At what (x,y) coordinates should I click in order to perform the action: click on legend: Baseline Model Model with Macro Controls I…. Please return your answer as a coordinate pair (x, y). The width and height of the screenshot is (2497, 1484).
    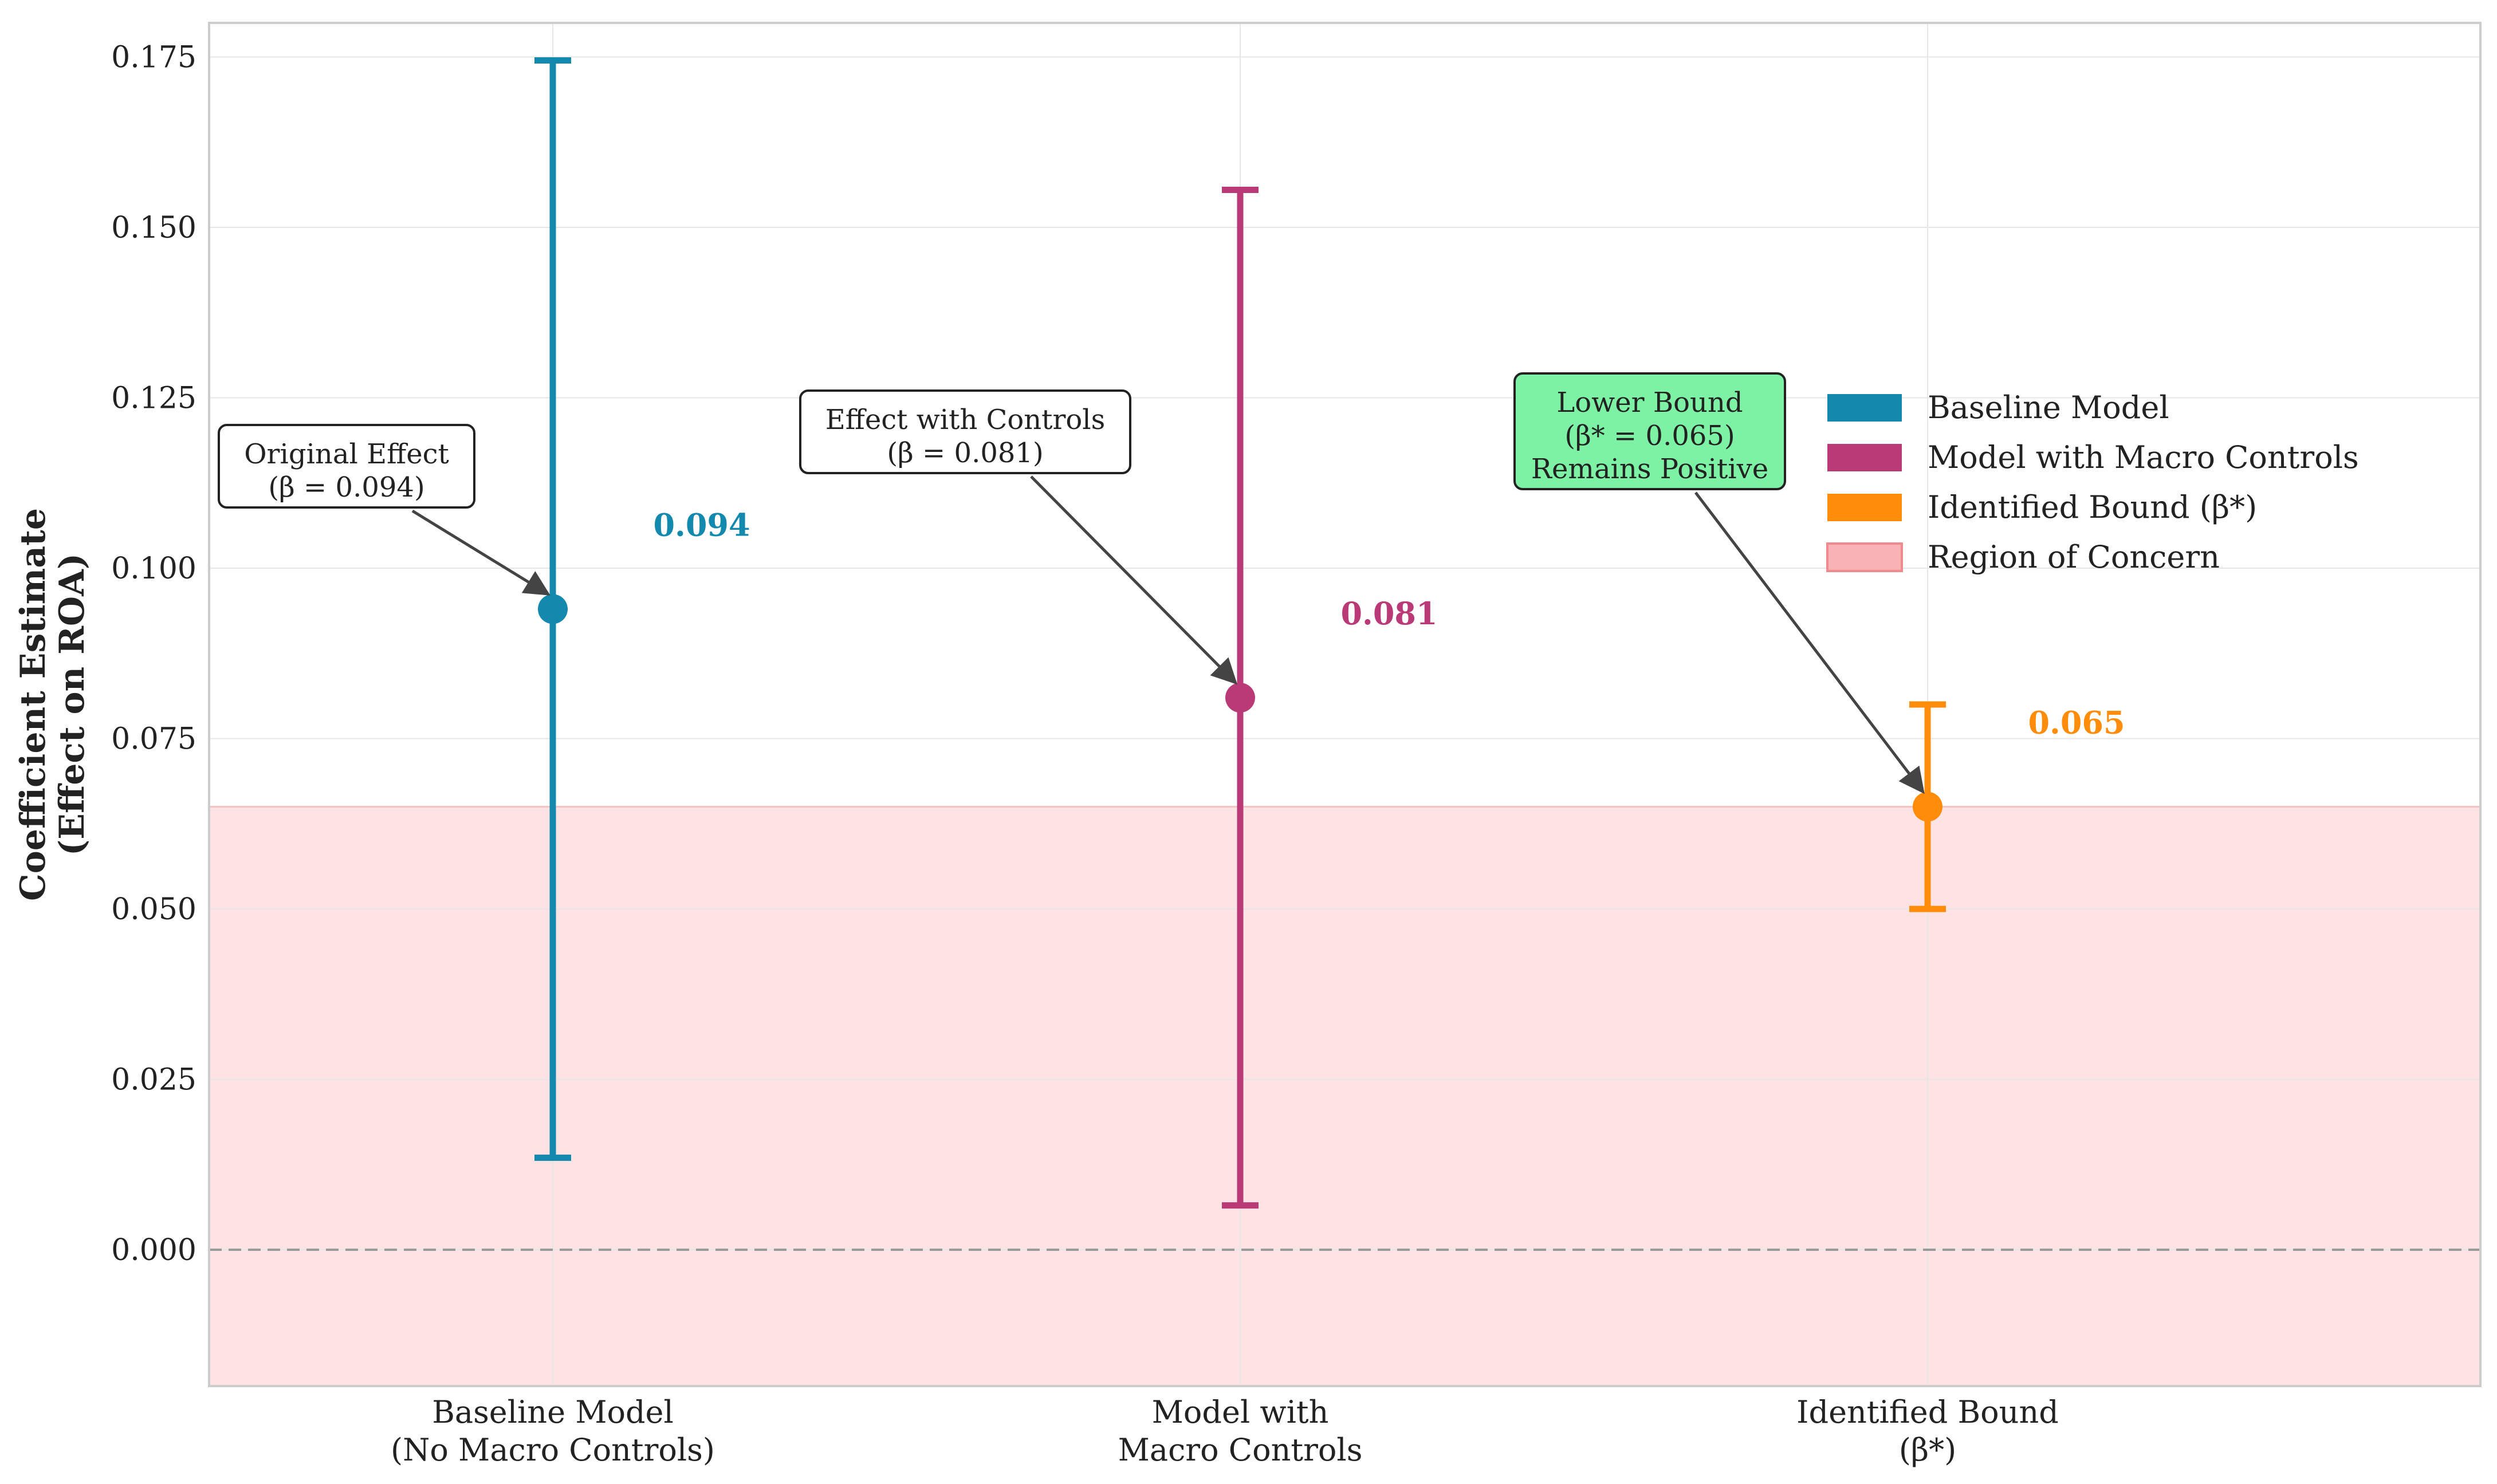
    Looking at the image, I should click on (2092, 482).